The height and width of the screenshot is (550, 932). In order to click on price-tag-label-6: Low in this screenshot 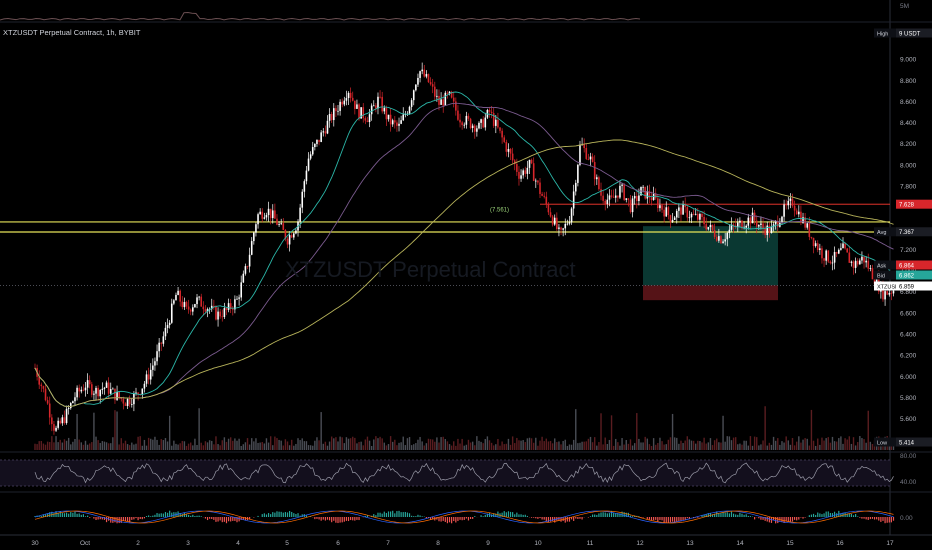, I will do `click(882, 443)`.